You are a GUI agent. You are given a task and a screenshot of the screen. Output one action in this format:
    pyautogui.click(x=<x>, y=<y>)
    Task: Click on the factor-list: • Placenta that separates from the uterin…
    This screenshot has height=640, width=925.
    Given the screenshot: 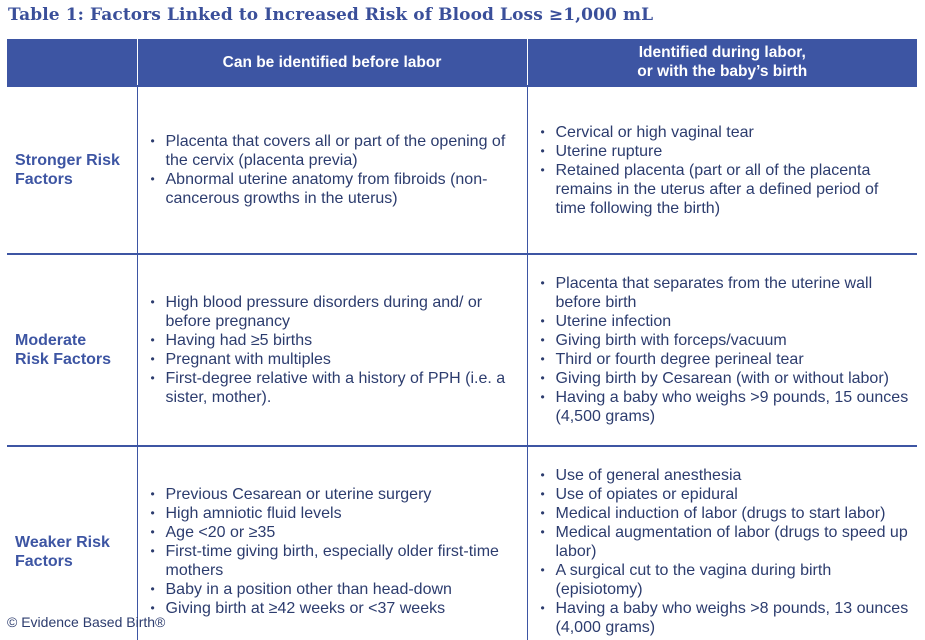 What is the action you would take?
    pyautogui.click(x=723, y=350)
    